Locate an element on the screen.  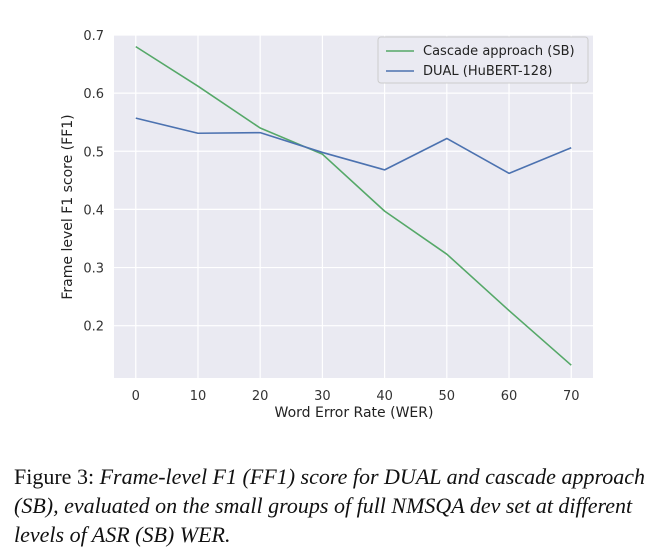
x-tick-label: 10 is located at coordinates (198, 396).